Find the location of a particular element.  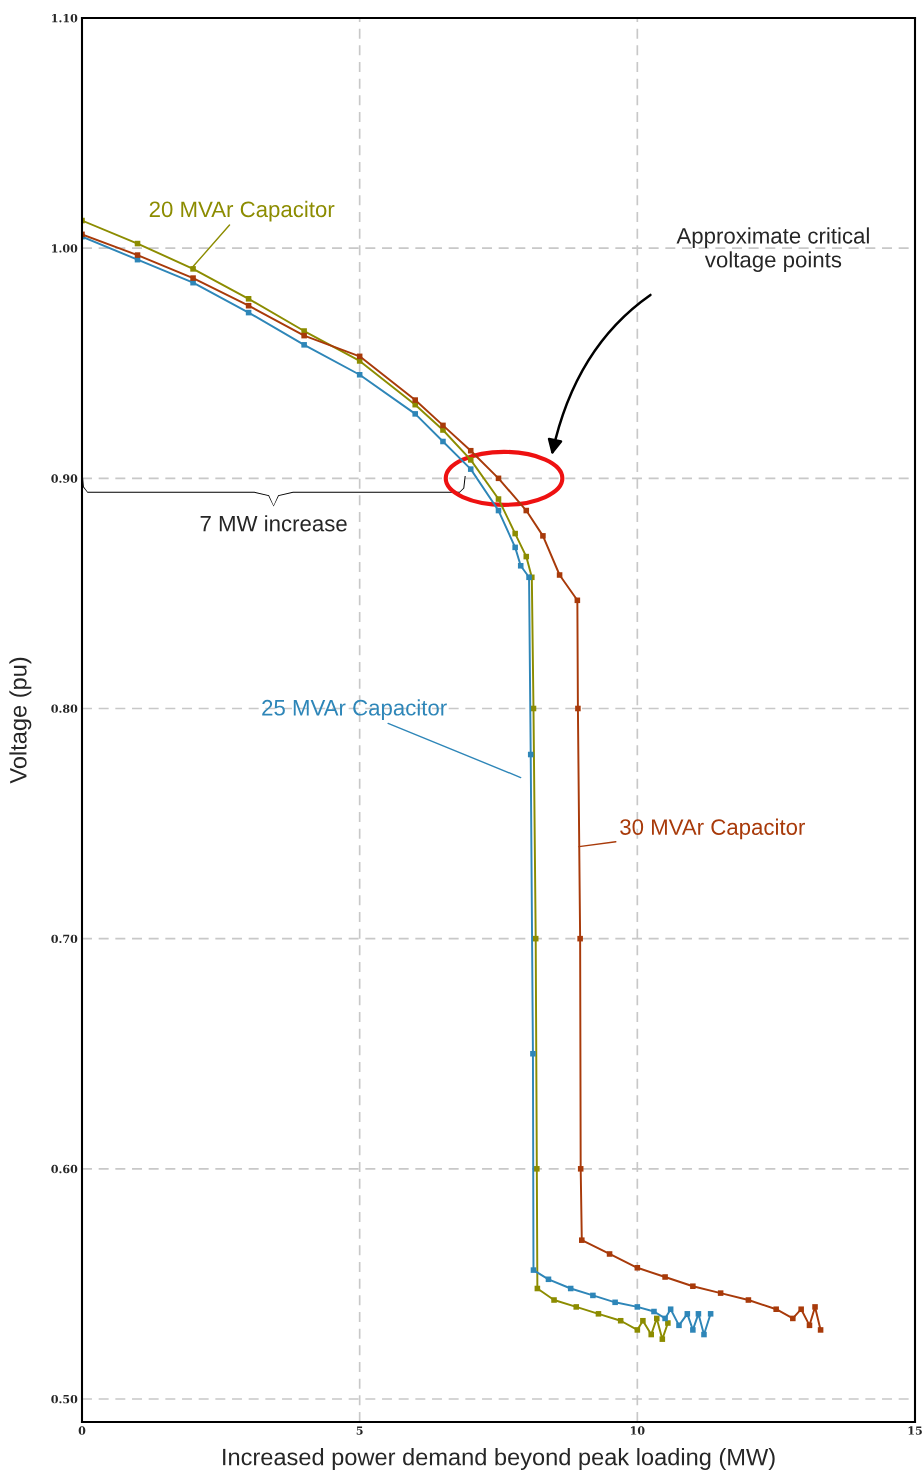

y-tick-label: 0.80 is located at coordinates (64, 708).